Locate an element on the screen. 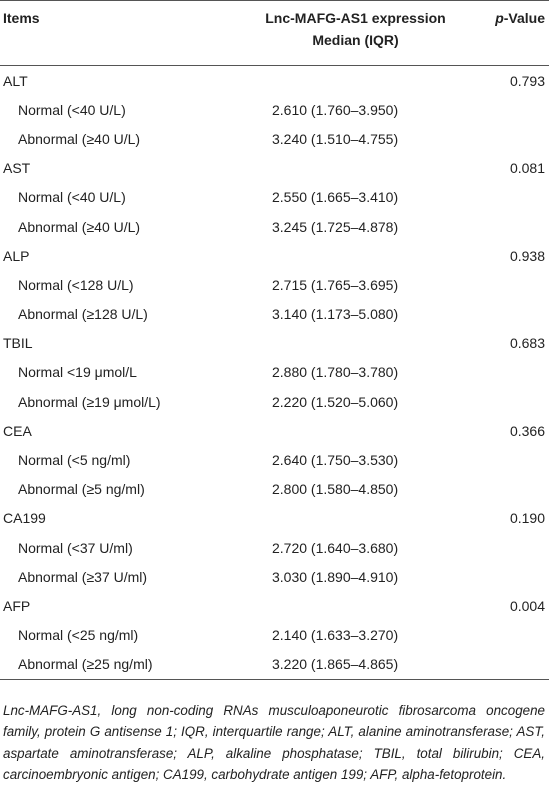 This screenshot has height=793, width=549. row-label: Normal <19 μmol/L is located at coordinates (77, 372).